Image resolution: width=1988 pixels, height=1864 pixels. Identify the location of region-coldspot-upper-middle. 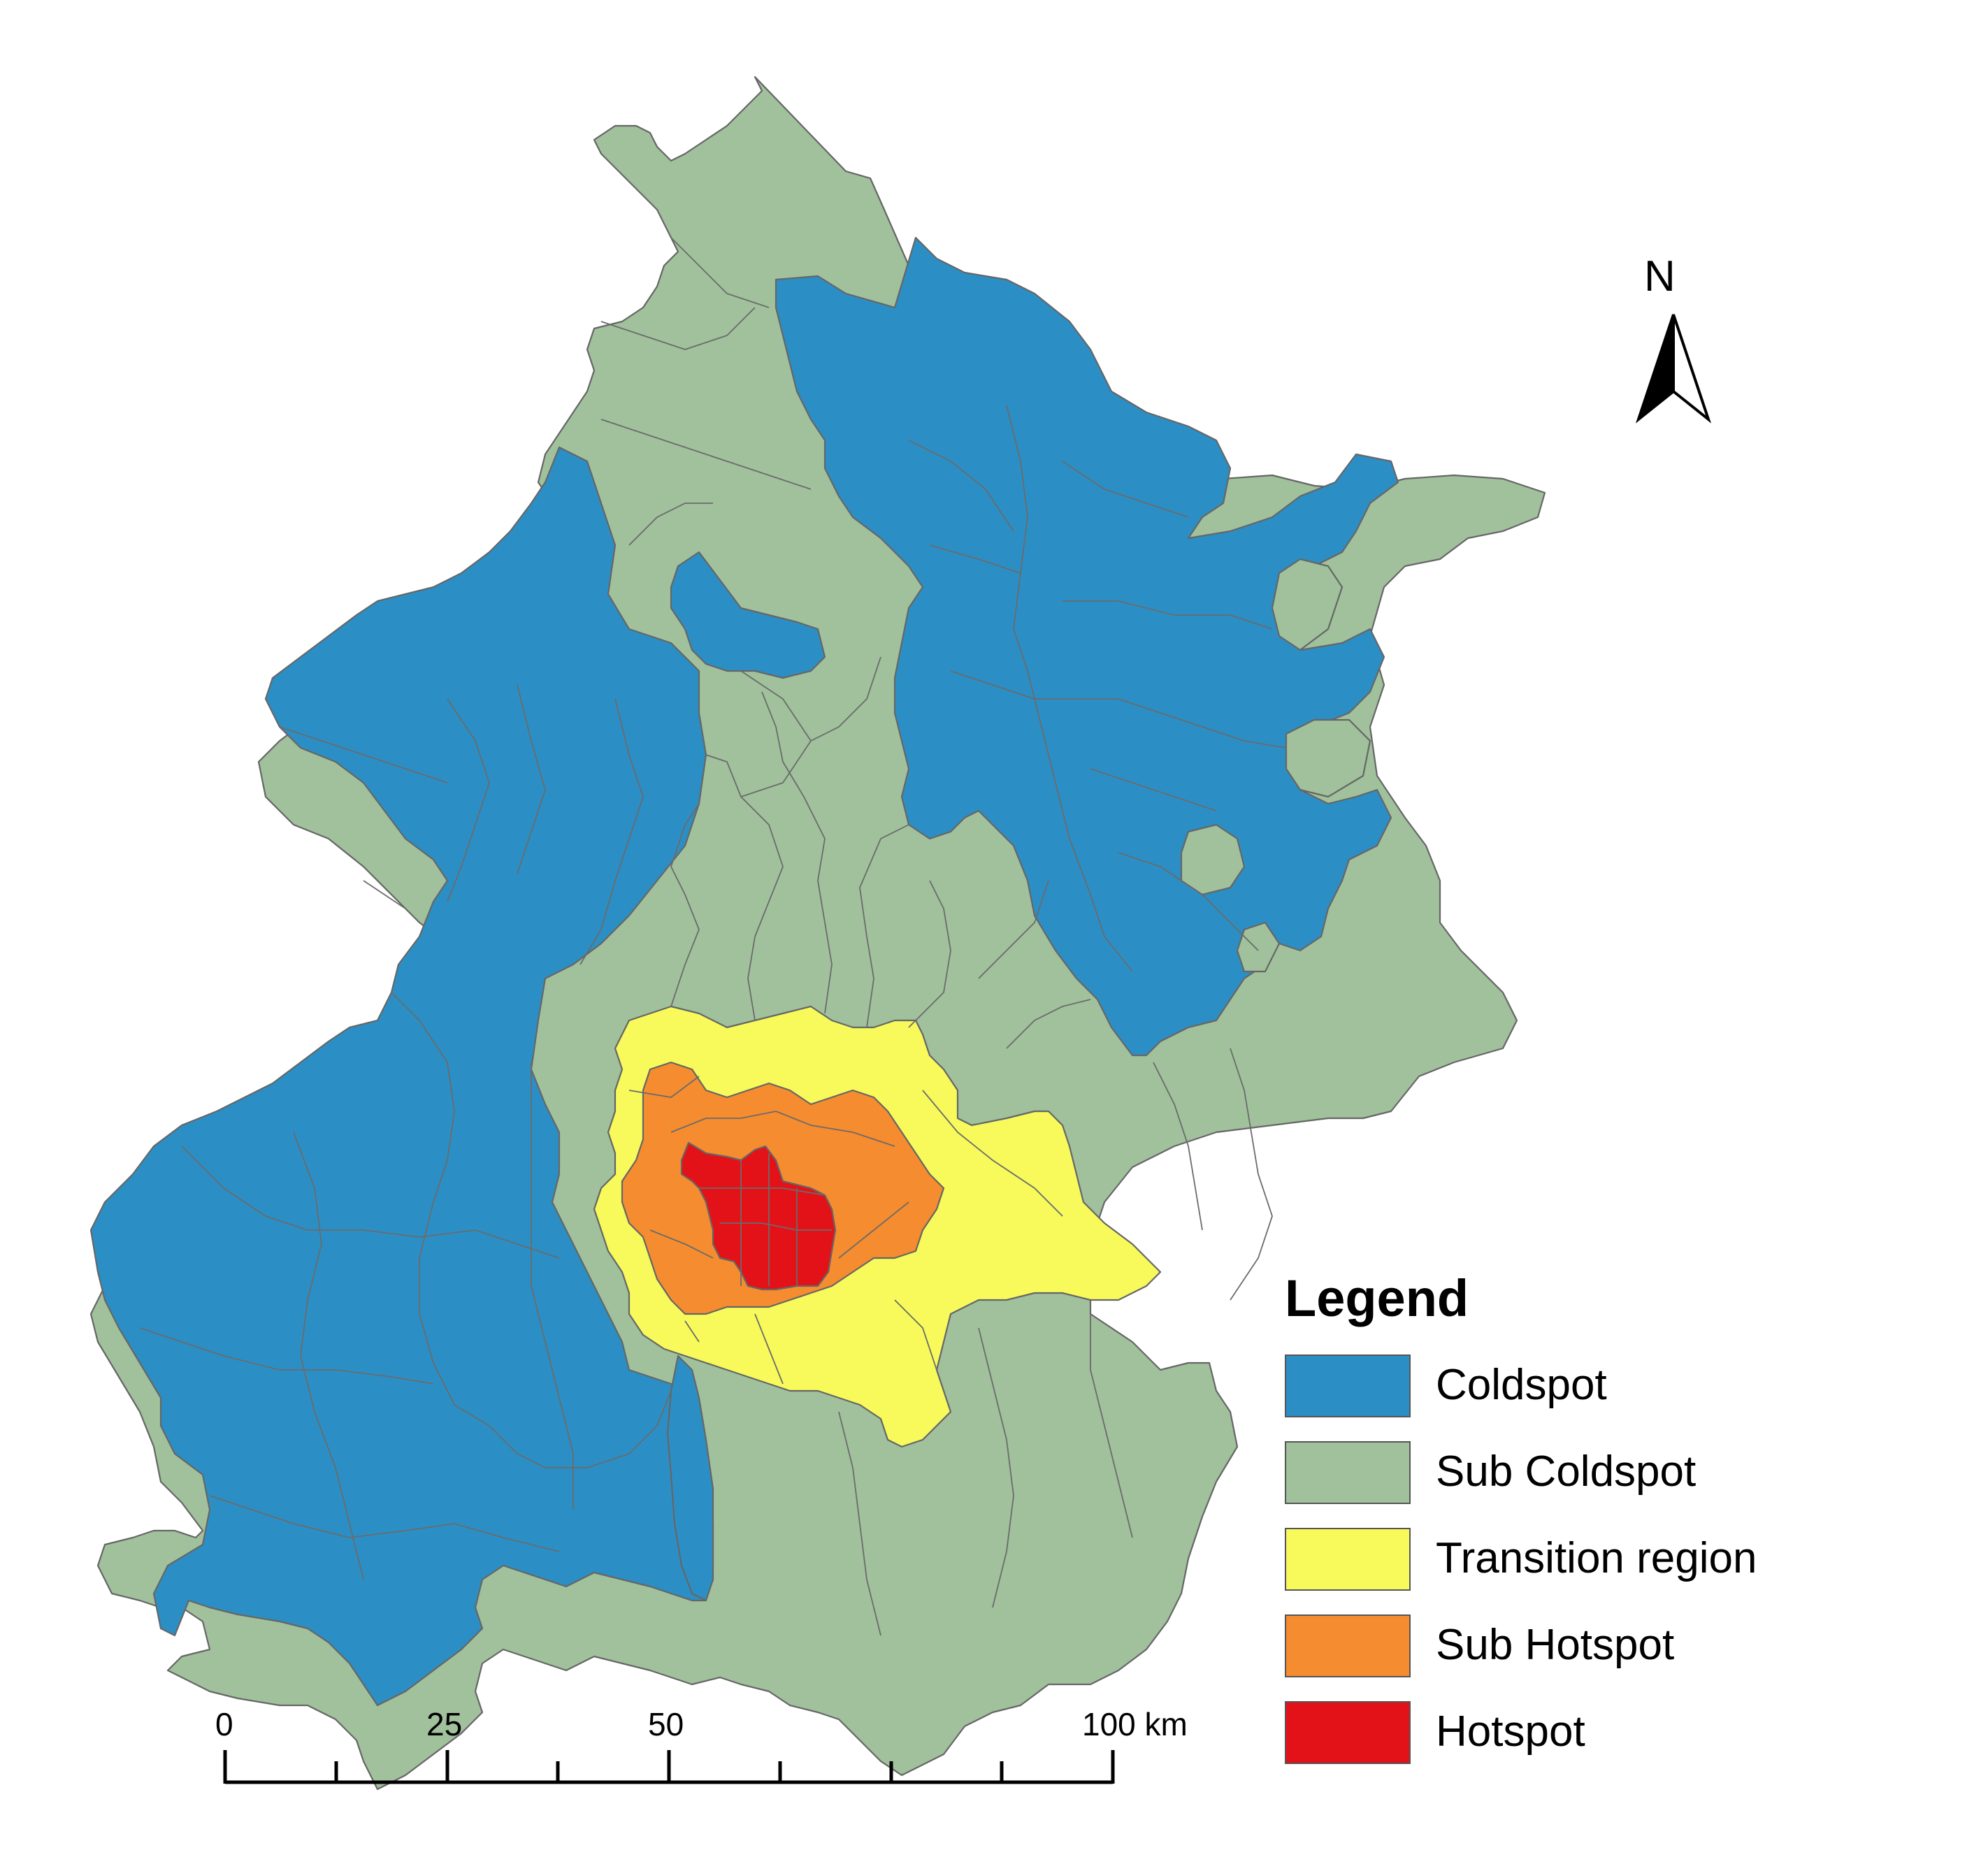
(748, 615).